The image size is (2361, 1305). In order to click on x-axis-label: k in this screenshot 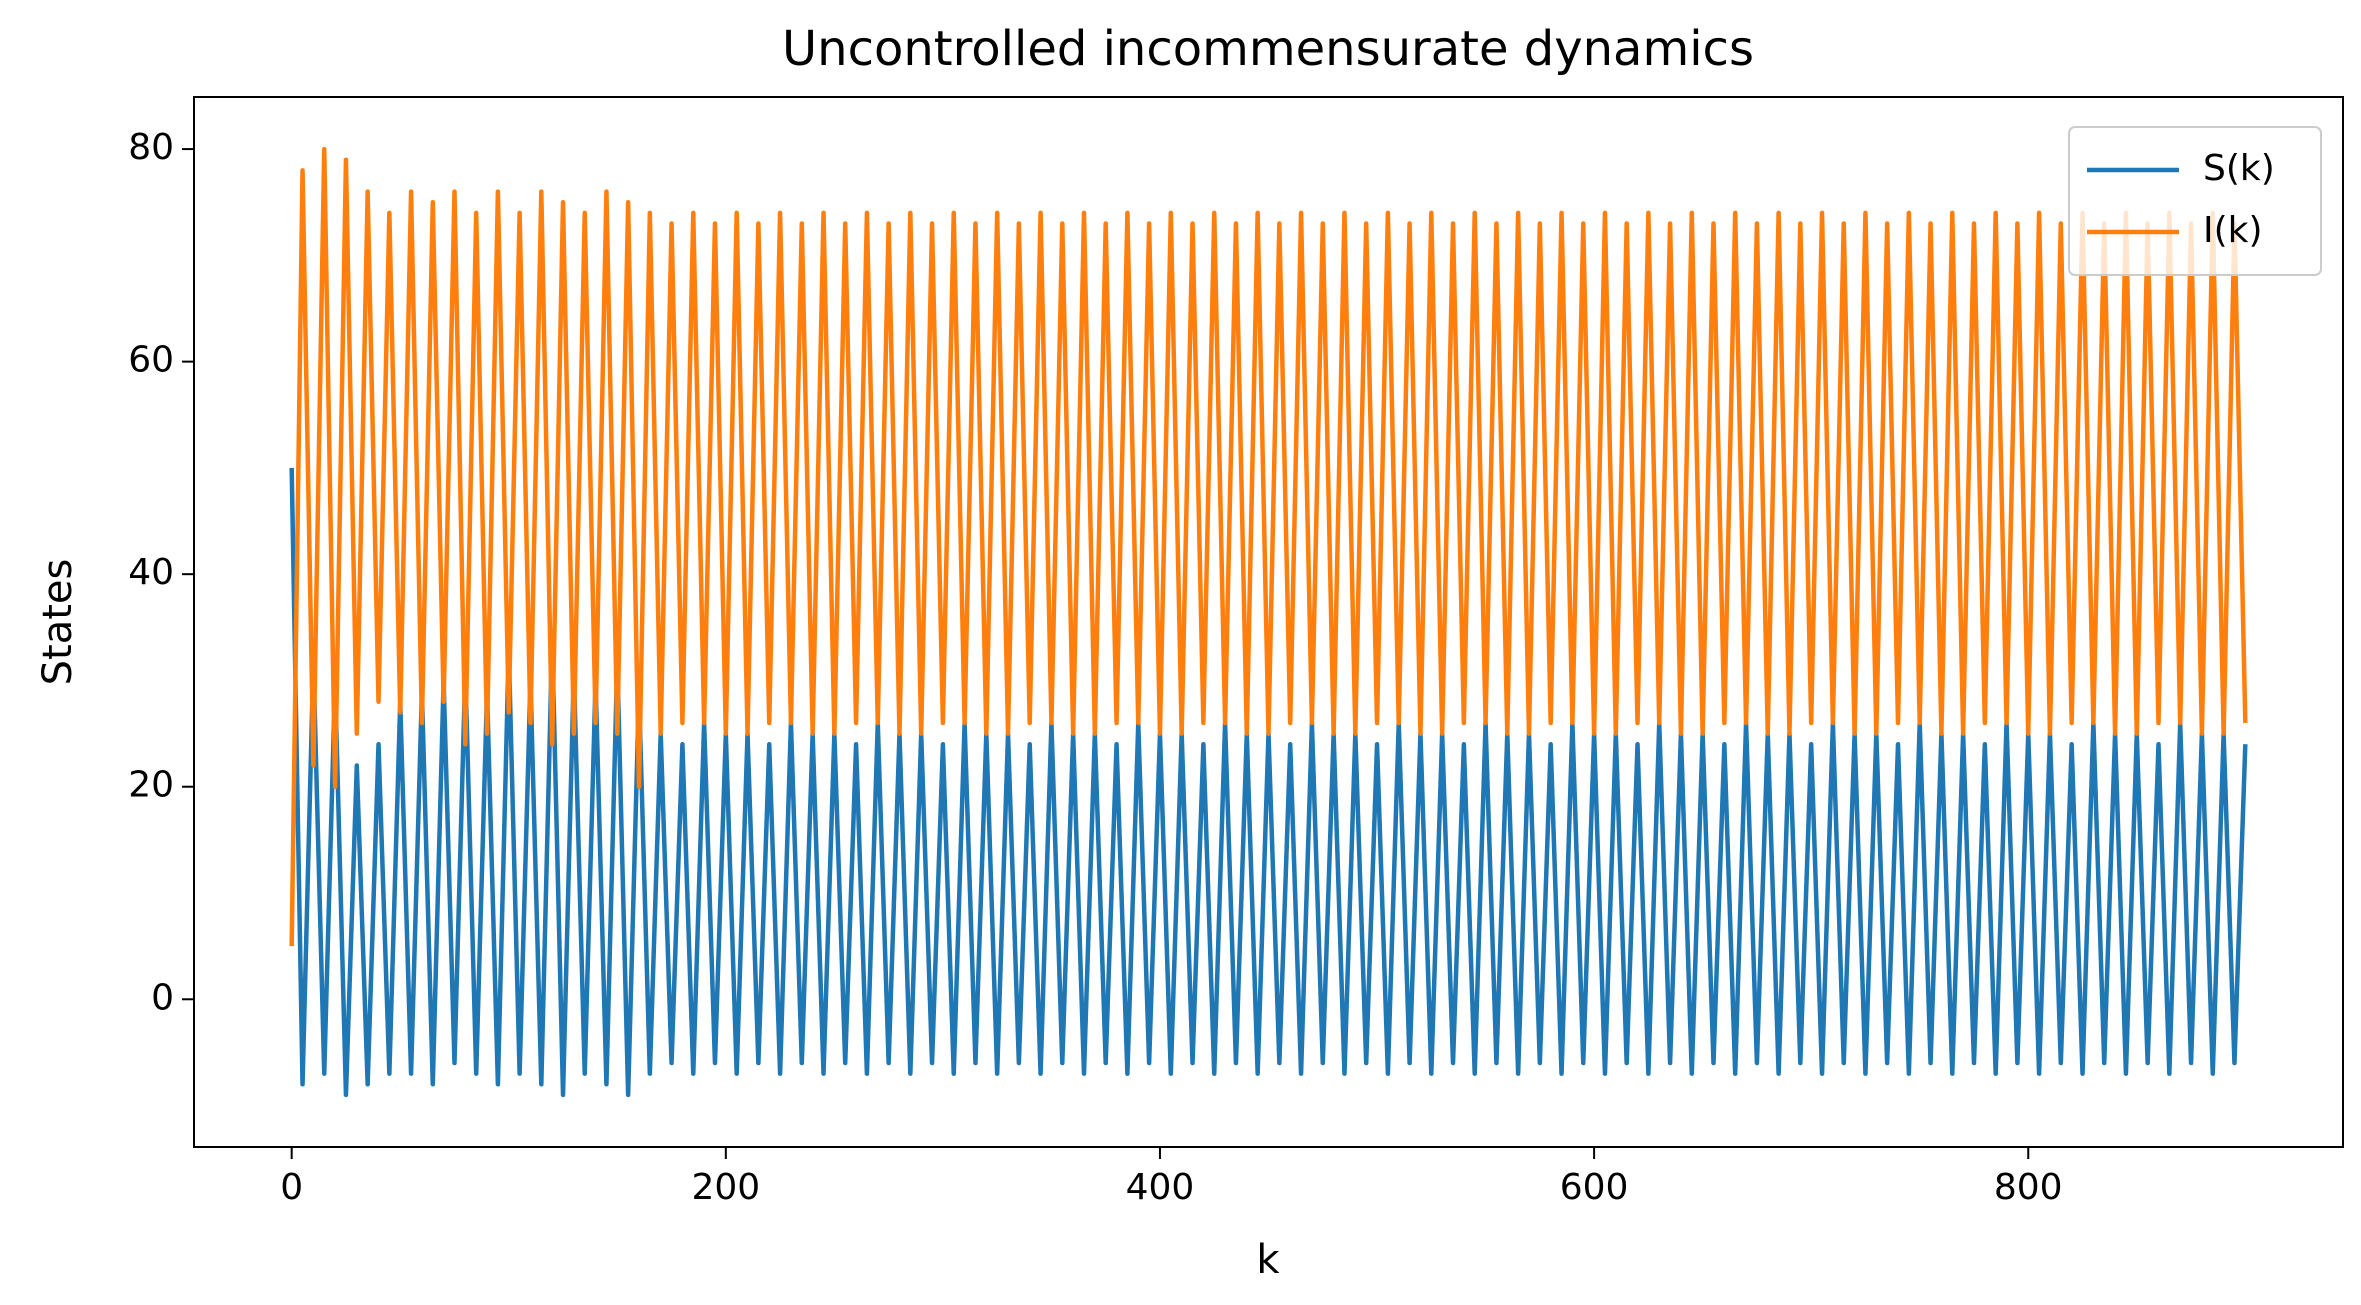, I will do `click(1268, 1260)`.